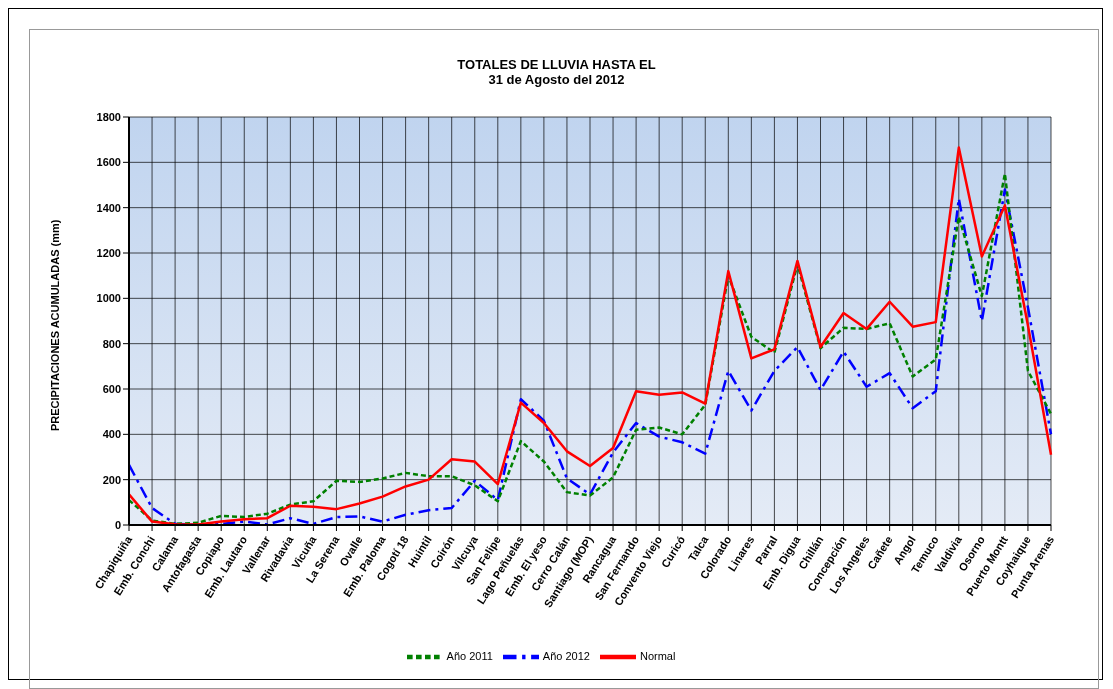  Describe the element at coordinates (111, 434) in the screenshot. I see `y-tick-label: 400` at that location.